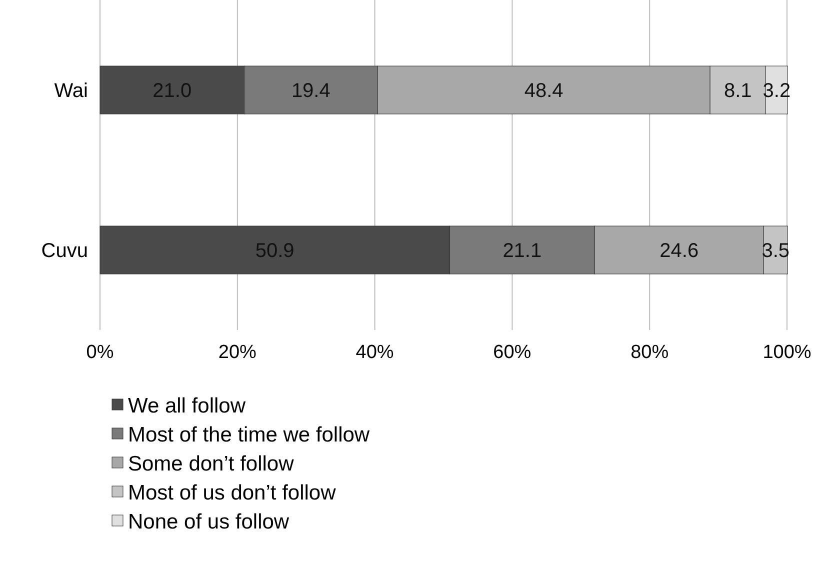  I want to click on legend-label: Most of us don’t follow, so click(232, 492).